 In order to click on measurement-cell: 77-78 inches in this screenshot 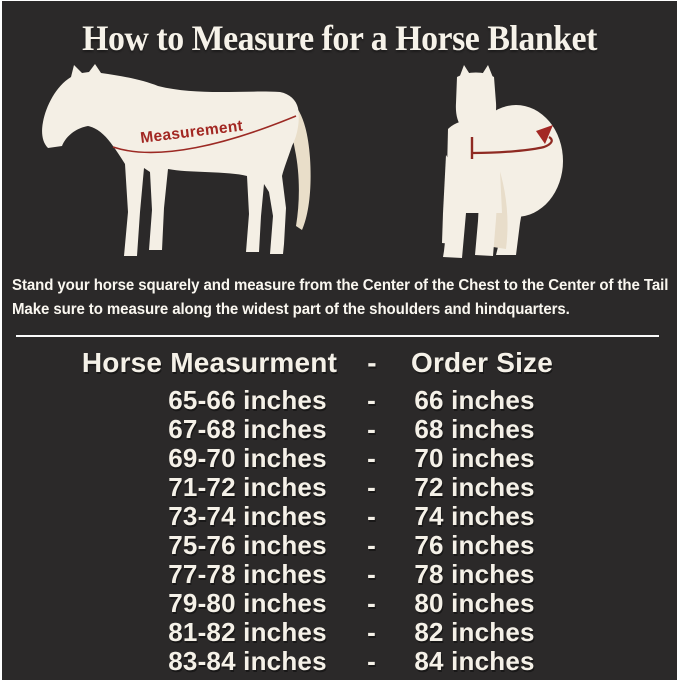, I will do `click(247, 574)`.